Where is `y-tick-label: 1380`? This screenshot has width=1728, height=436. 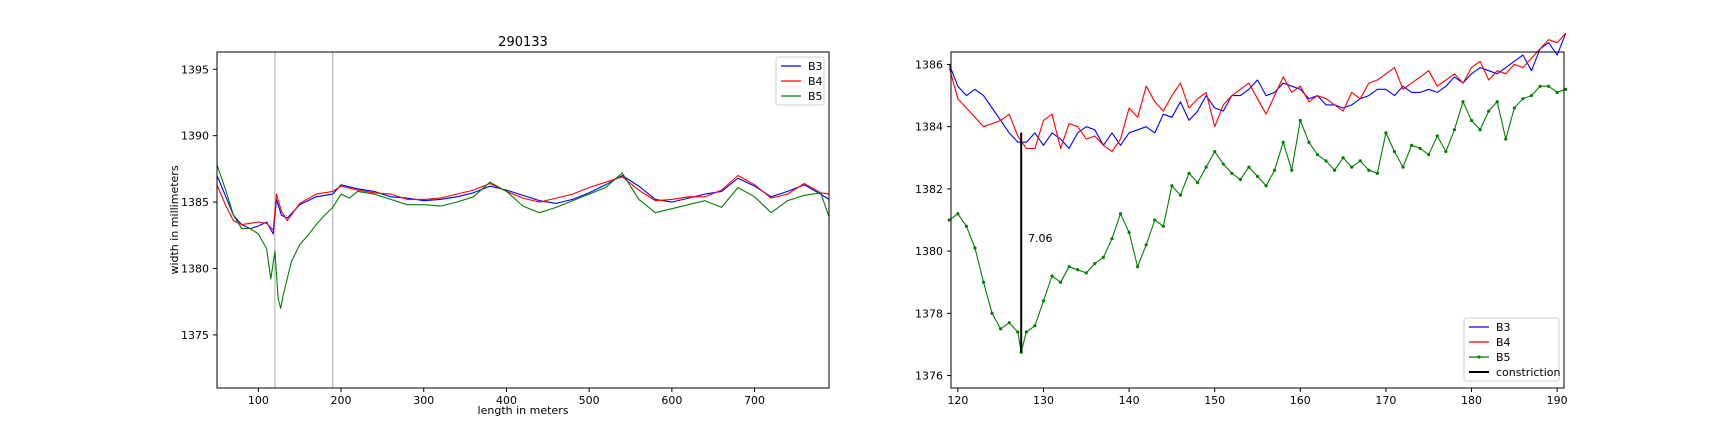 y-tick-label: 1380 is located at coordinates (195, 268).